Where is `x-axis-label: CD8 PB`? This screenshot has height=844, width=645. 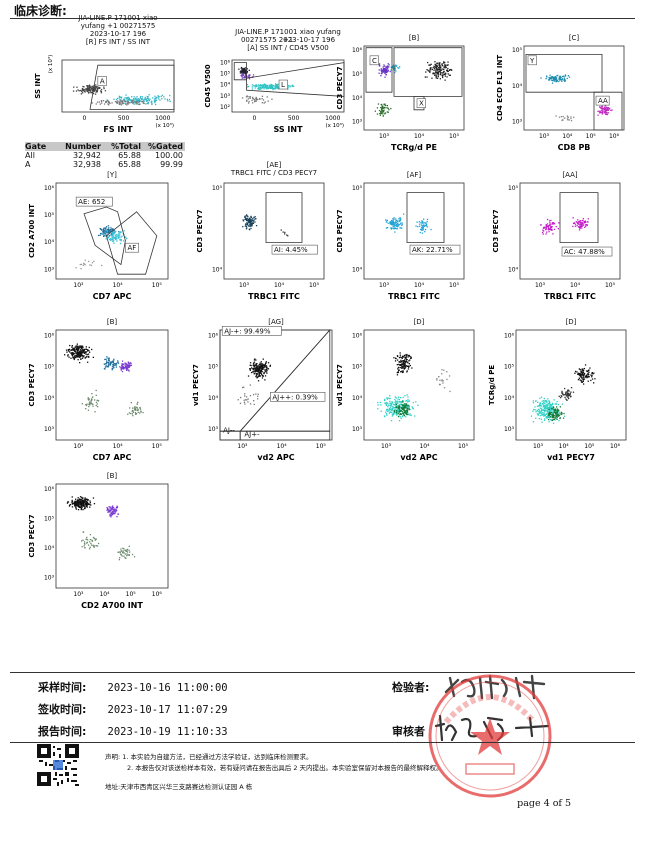 x-axis-label: CD8 PB is located at coordinates (574, 147).